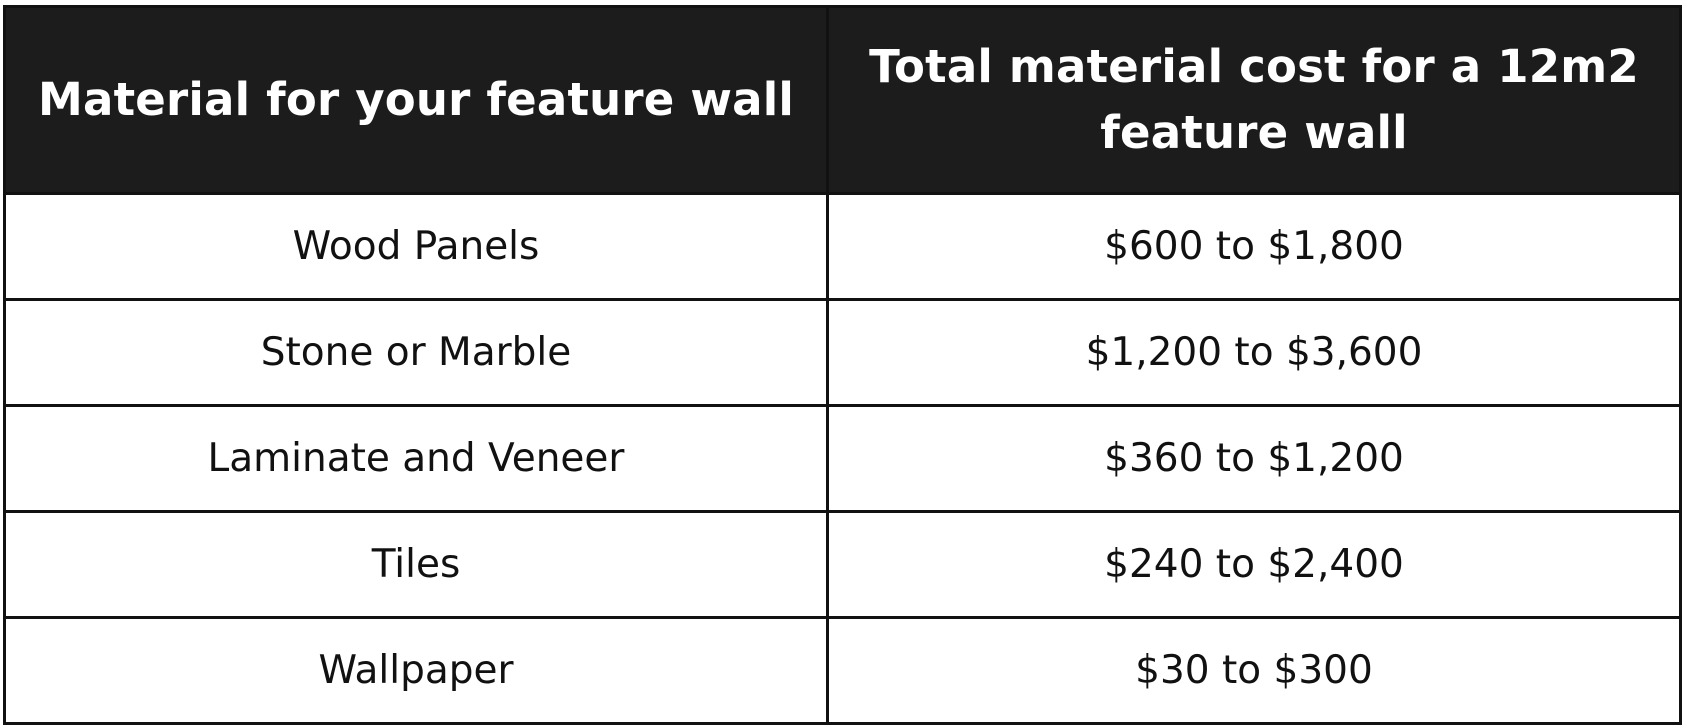 The width and height of the screenshot is (1682, 725). Describe the element at coordinates (416, 670) in the screenshot. I see `material-cell: Wallpaper` at that location.